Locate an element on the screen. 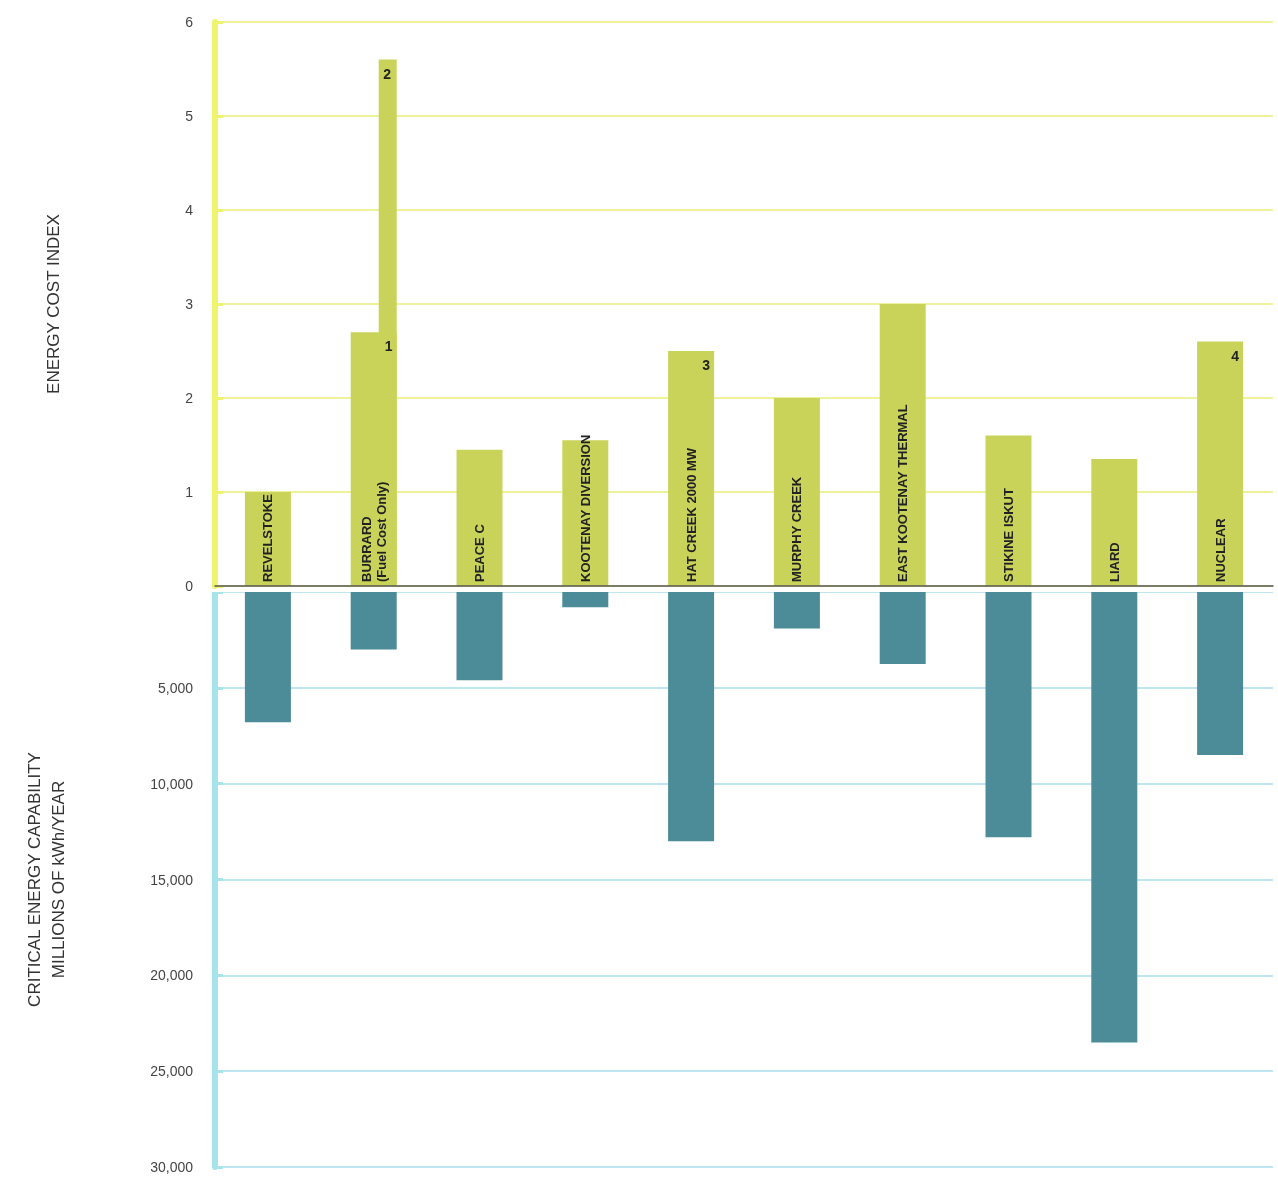 The height and width of the screenshot is (1178, 1278). y-axis-title: CRITICAL ENERGY CAPABILITY MILLIONS OF kWh/YEAR is located at coordinates (46, 879).